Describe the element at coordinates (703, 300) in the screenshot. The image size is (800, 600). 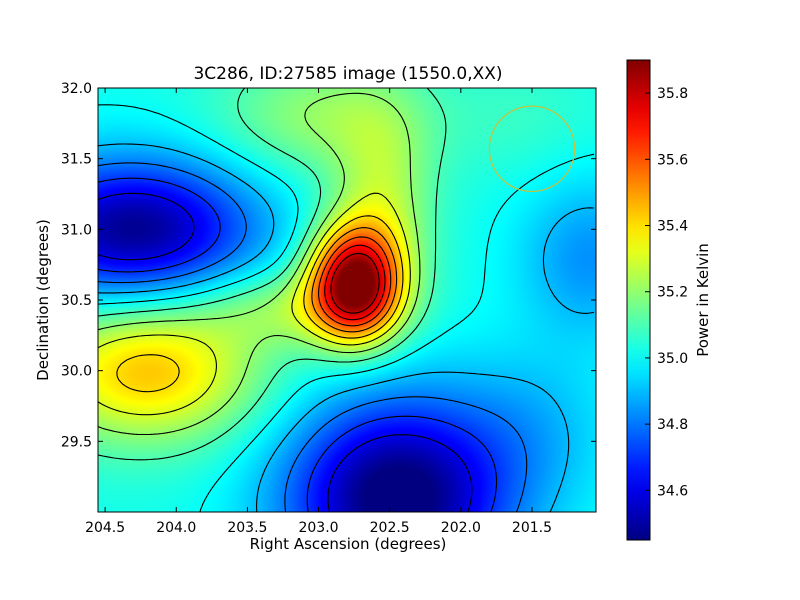
I see `colorbar-label: Power in Kelvin` at that location.